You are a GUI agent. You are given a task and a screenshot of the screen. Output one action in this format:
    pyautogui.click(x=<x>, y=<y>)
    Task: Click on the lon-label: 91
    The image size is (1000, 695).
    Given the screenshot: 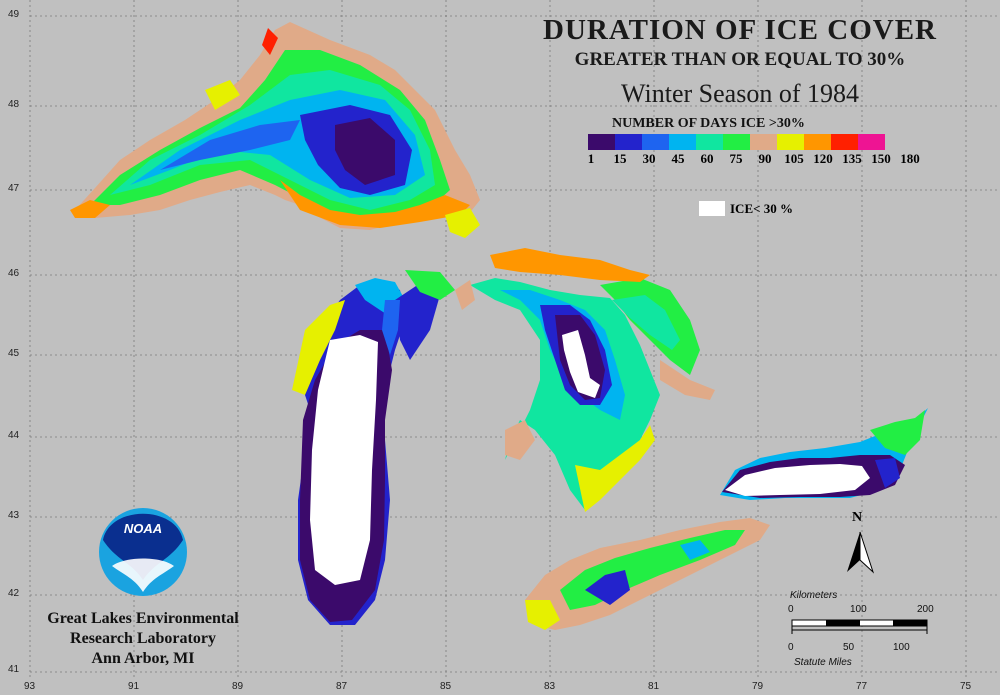 What is the action you would take?
    pyautogui.click(x=134, y=686)
    